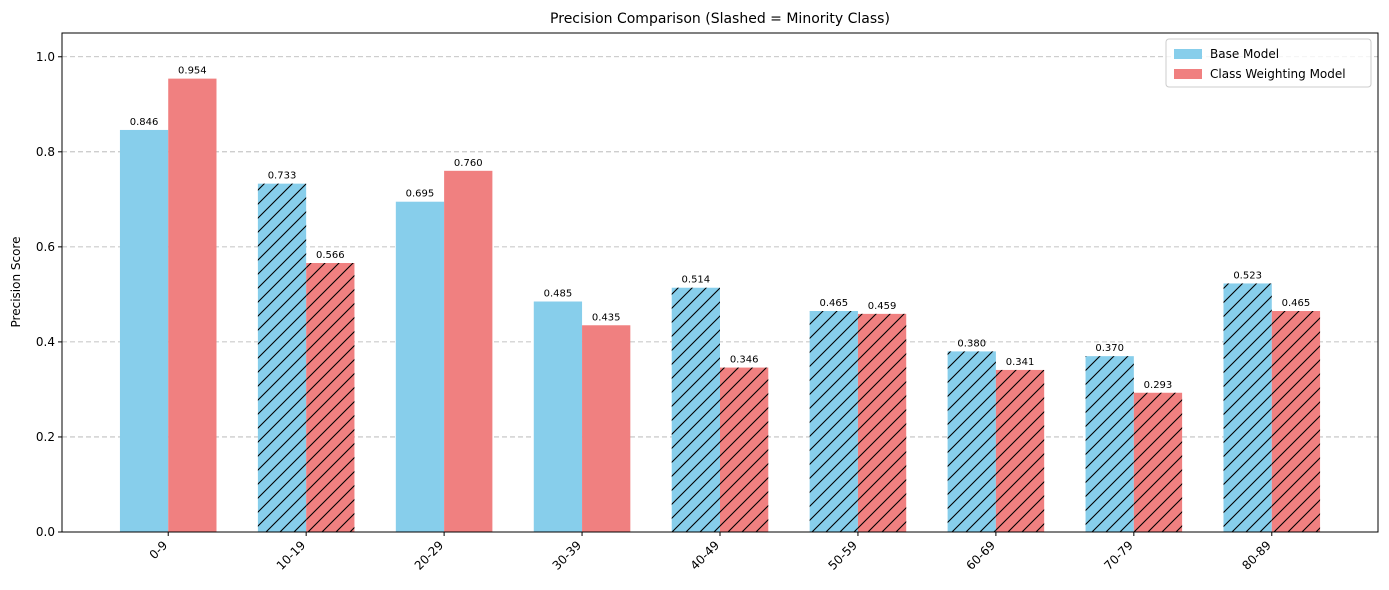 The image size is (1389, 590). I want to click on data-label: 0.846, so click(144, 122).